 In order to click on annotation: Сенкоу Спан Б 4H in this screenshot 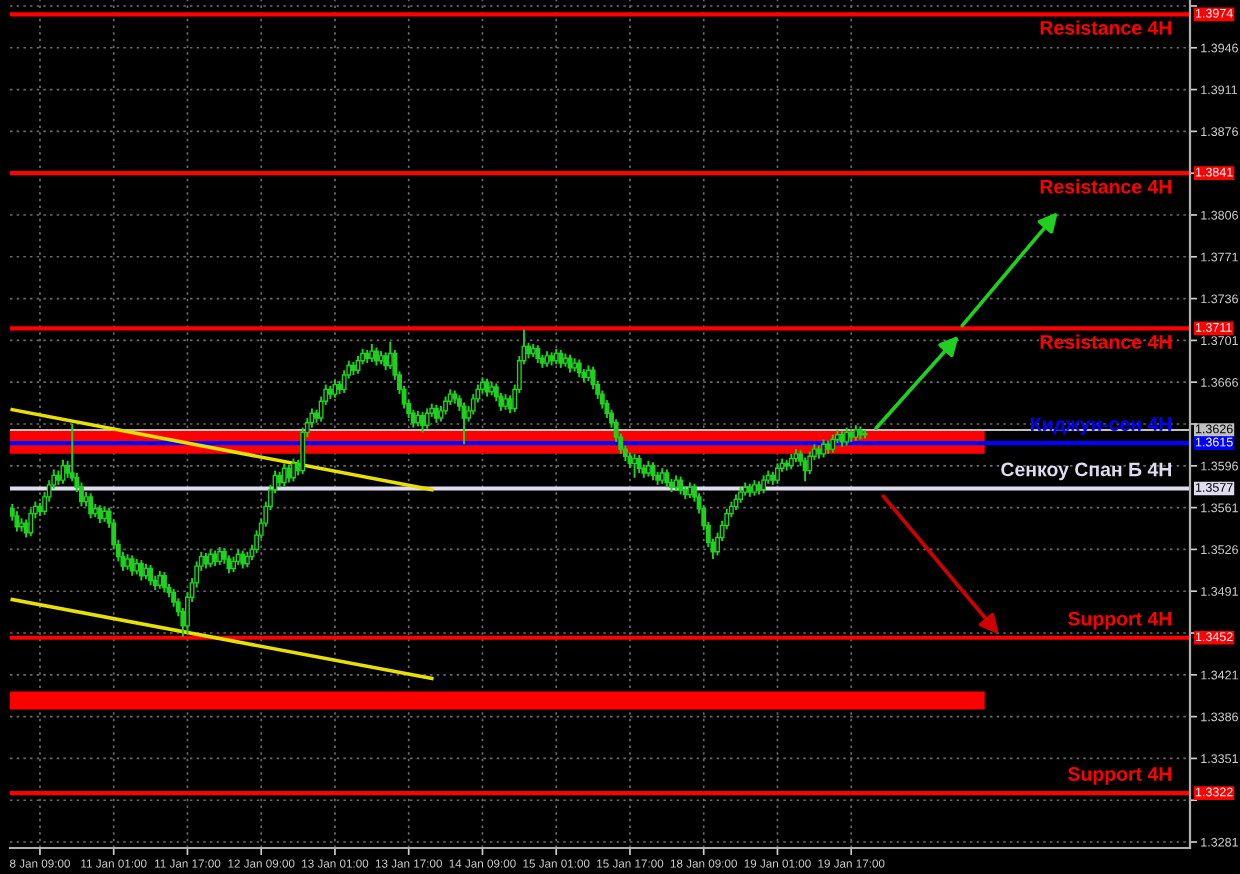, I will do `click(1086, 471)`.